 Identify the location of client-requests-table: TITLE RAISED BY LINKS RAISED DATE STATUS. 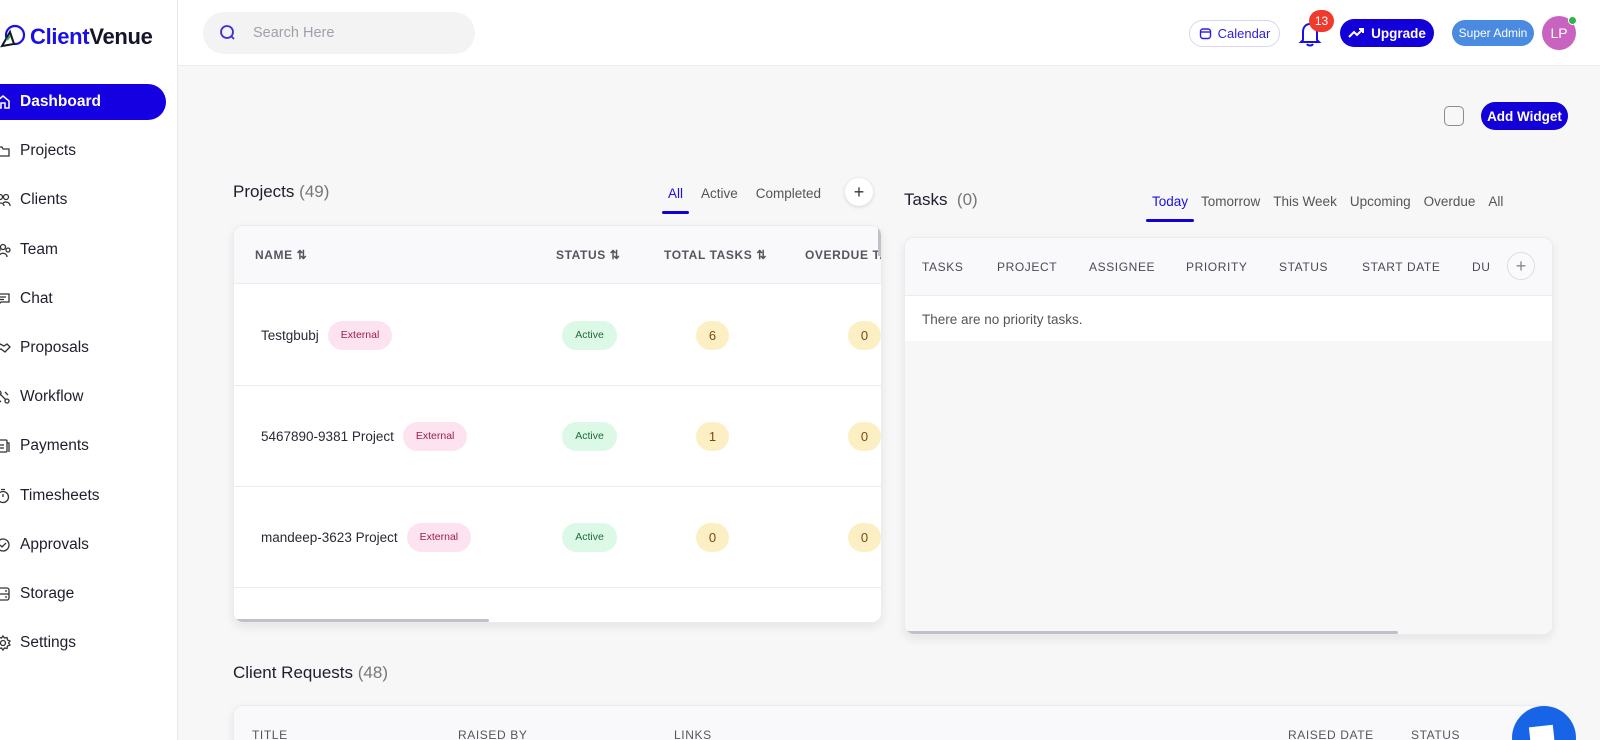
(893, 722).